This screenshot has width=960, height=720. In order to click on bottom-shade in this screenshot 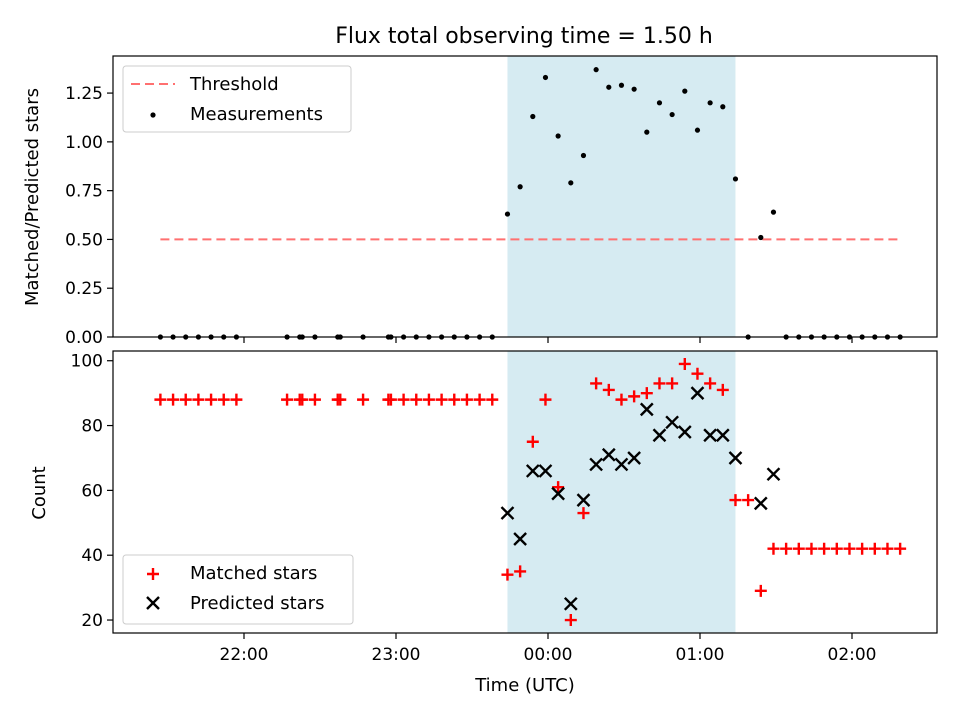, I will do `click(621, 492)`.